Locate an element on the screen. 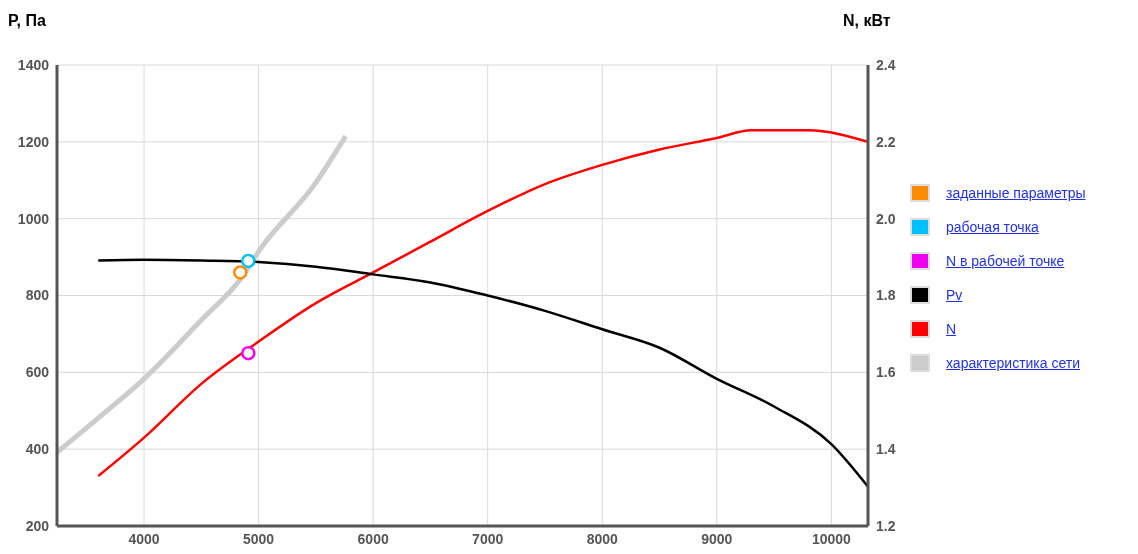 The width and height of the screenshot is (1138, 554). y2-axis-title: N, кВт is located at coordinates (867, 21).